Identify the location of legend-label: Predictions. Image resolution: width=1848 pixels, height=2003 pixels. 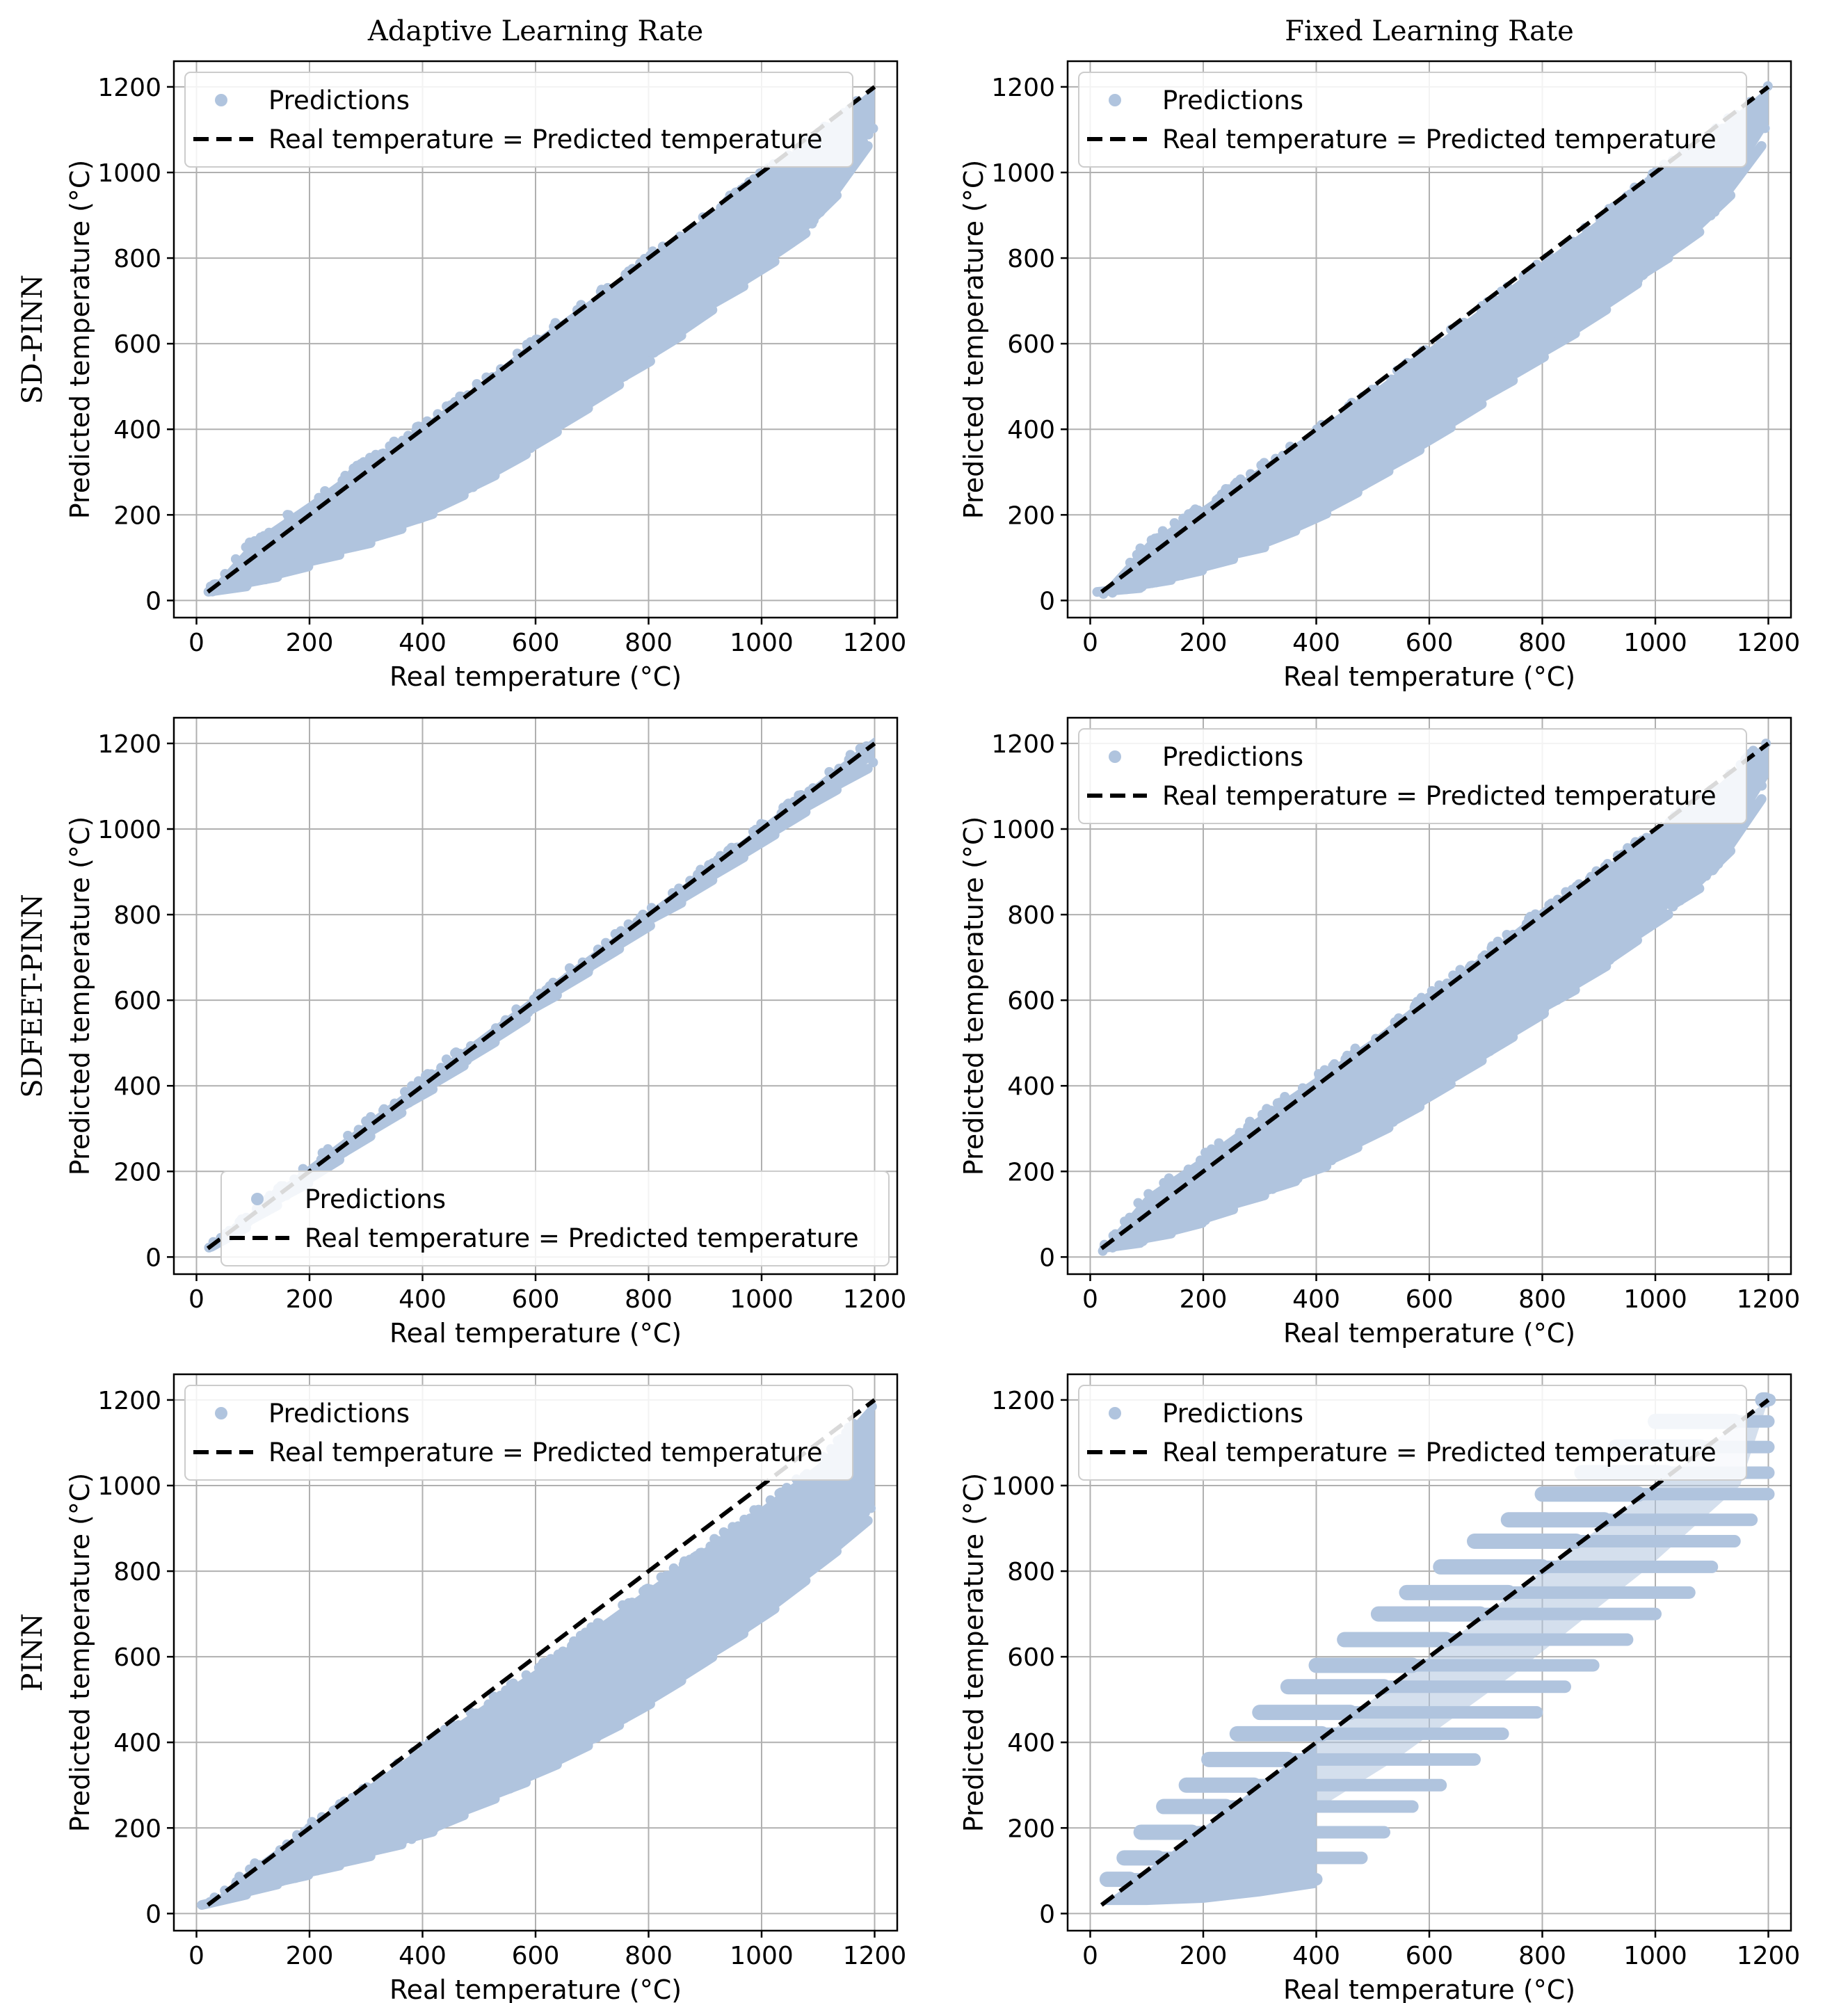
(1232, 757).